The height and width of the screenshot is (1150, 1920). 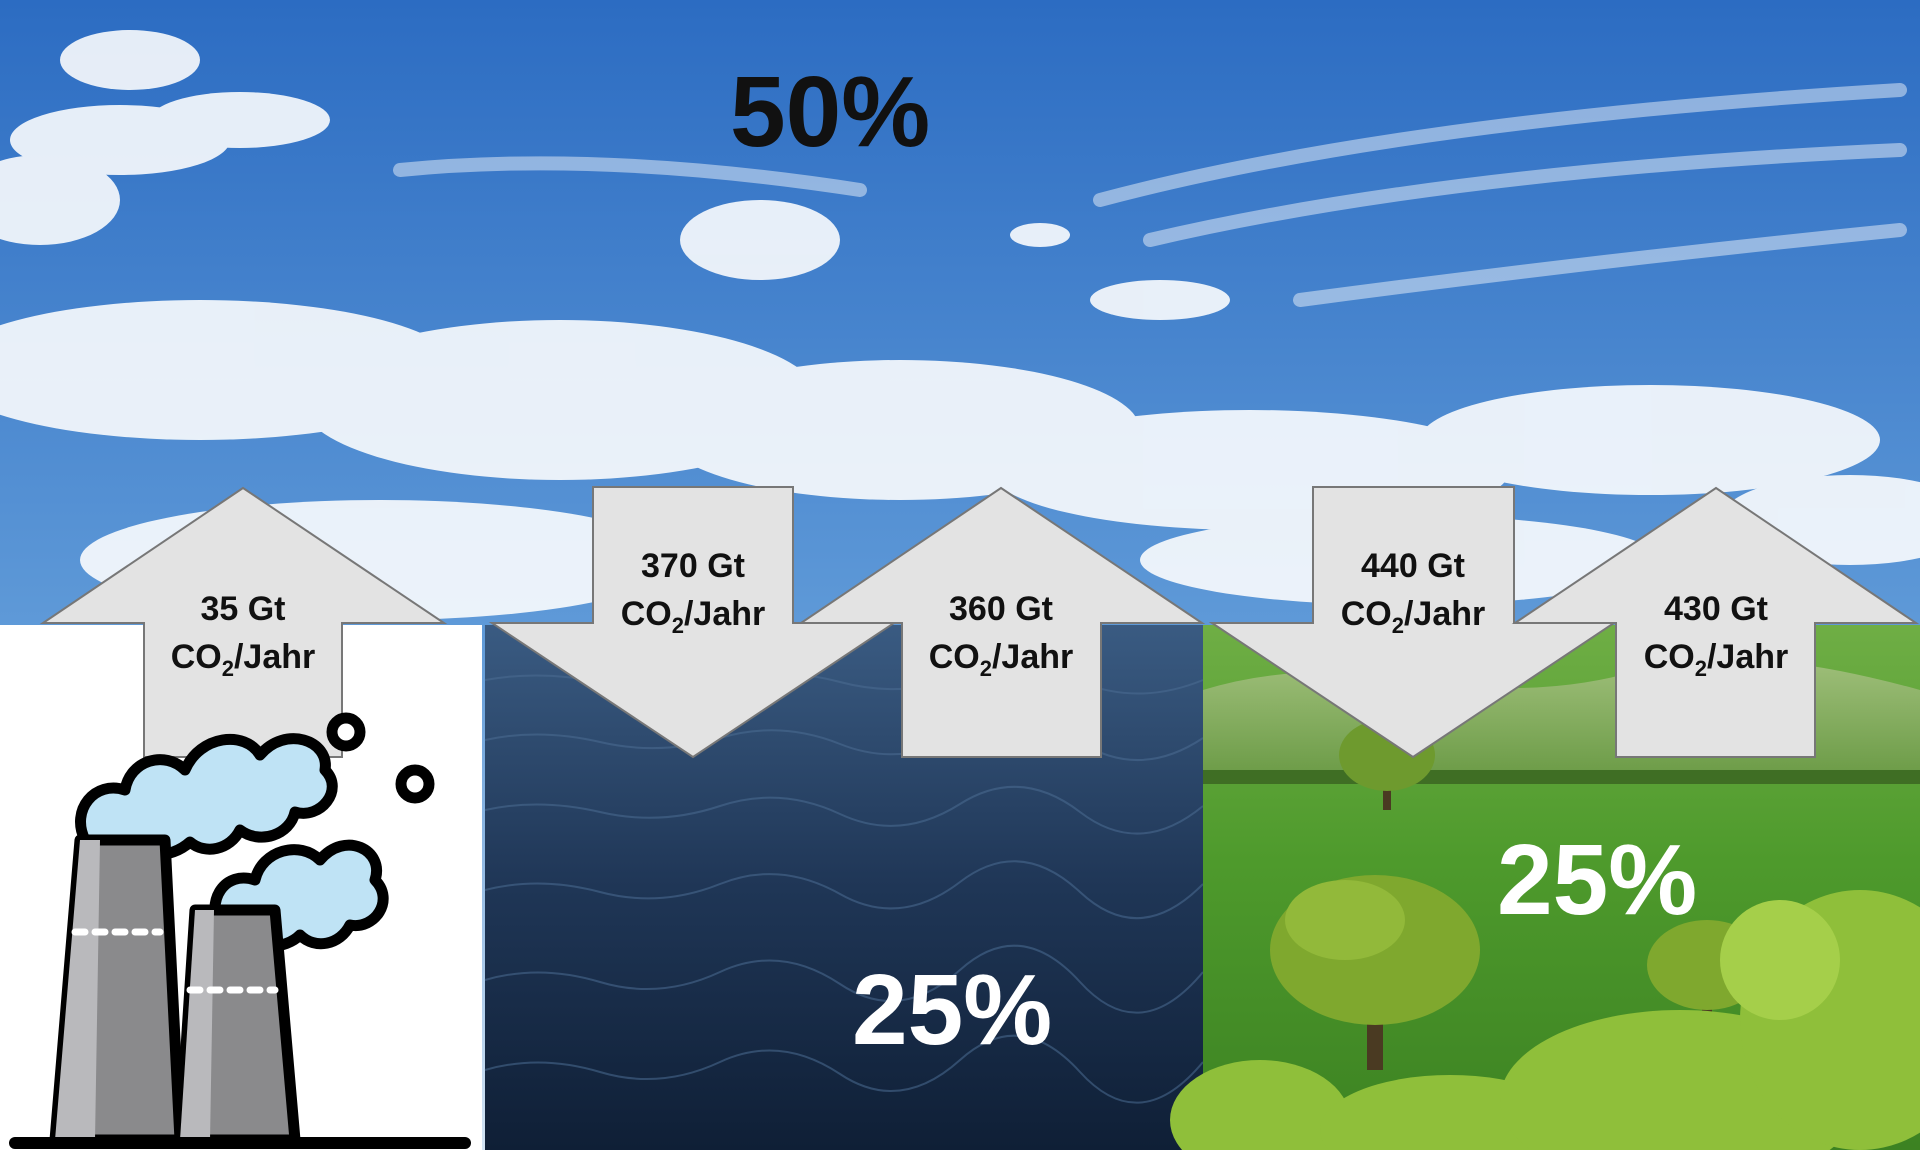 What do you see at coordinates (243, 609) in the screenshot?
I see `flow-amount: 35 Gt` at bounding box center [243, 609].